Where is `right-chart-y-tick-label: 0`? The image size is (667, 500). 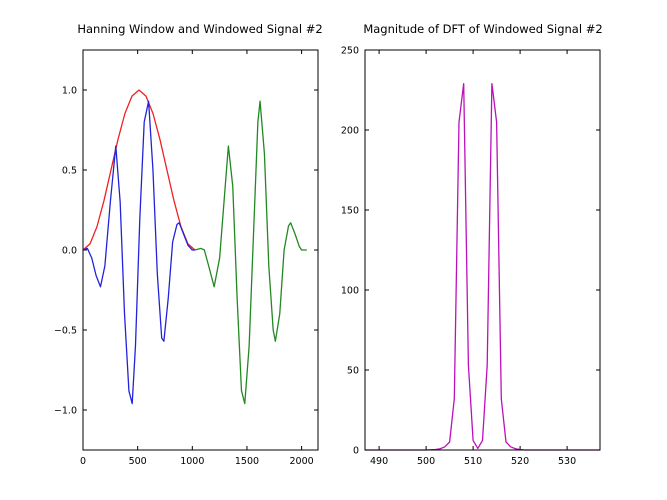 right-chart-y-tick-label: 0 is located at coordinates (356, 451).